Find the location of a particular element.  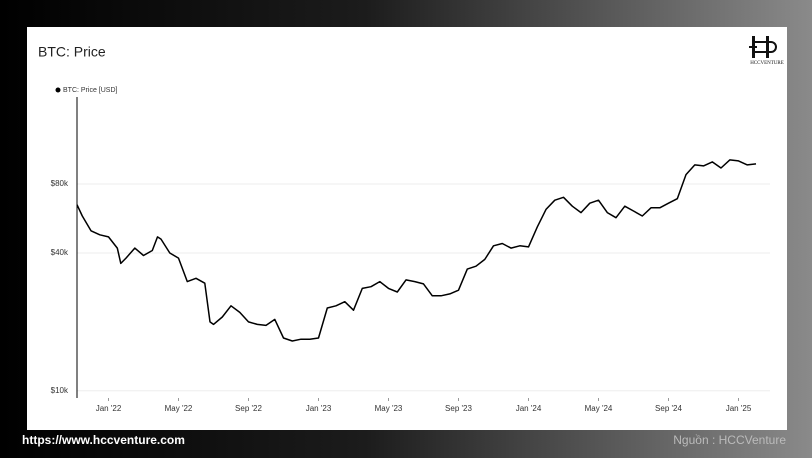

footer-source: Nguồn : HCCVenture is located at coordinates (729, 440).